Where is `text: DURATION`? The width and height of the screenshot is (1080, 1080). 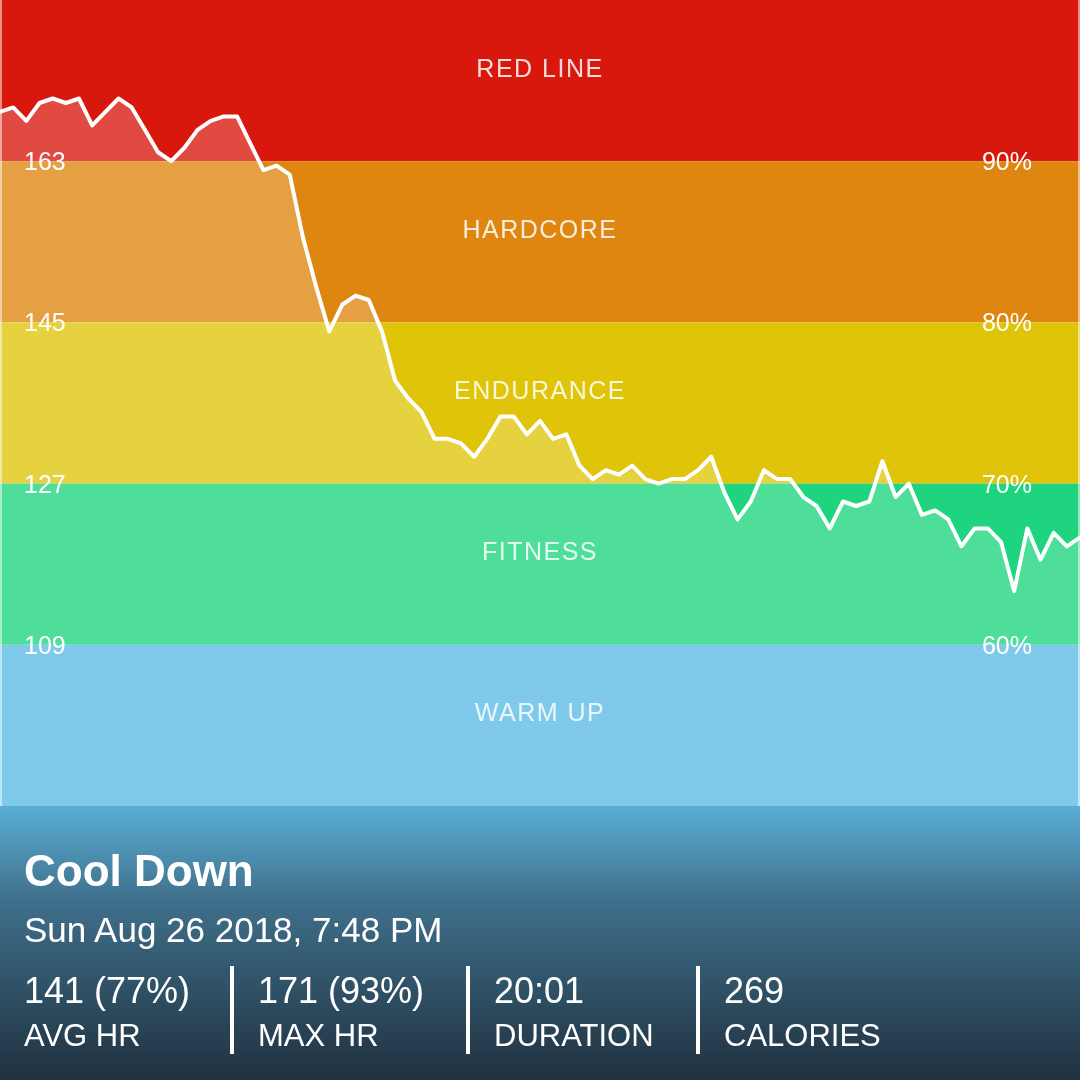 text: DURATION is located at coordinates (574, 1035).